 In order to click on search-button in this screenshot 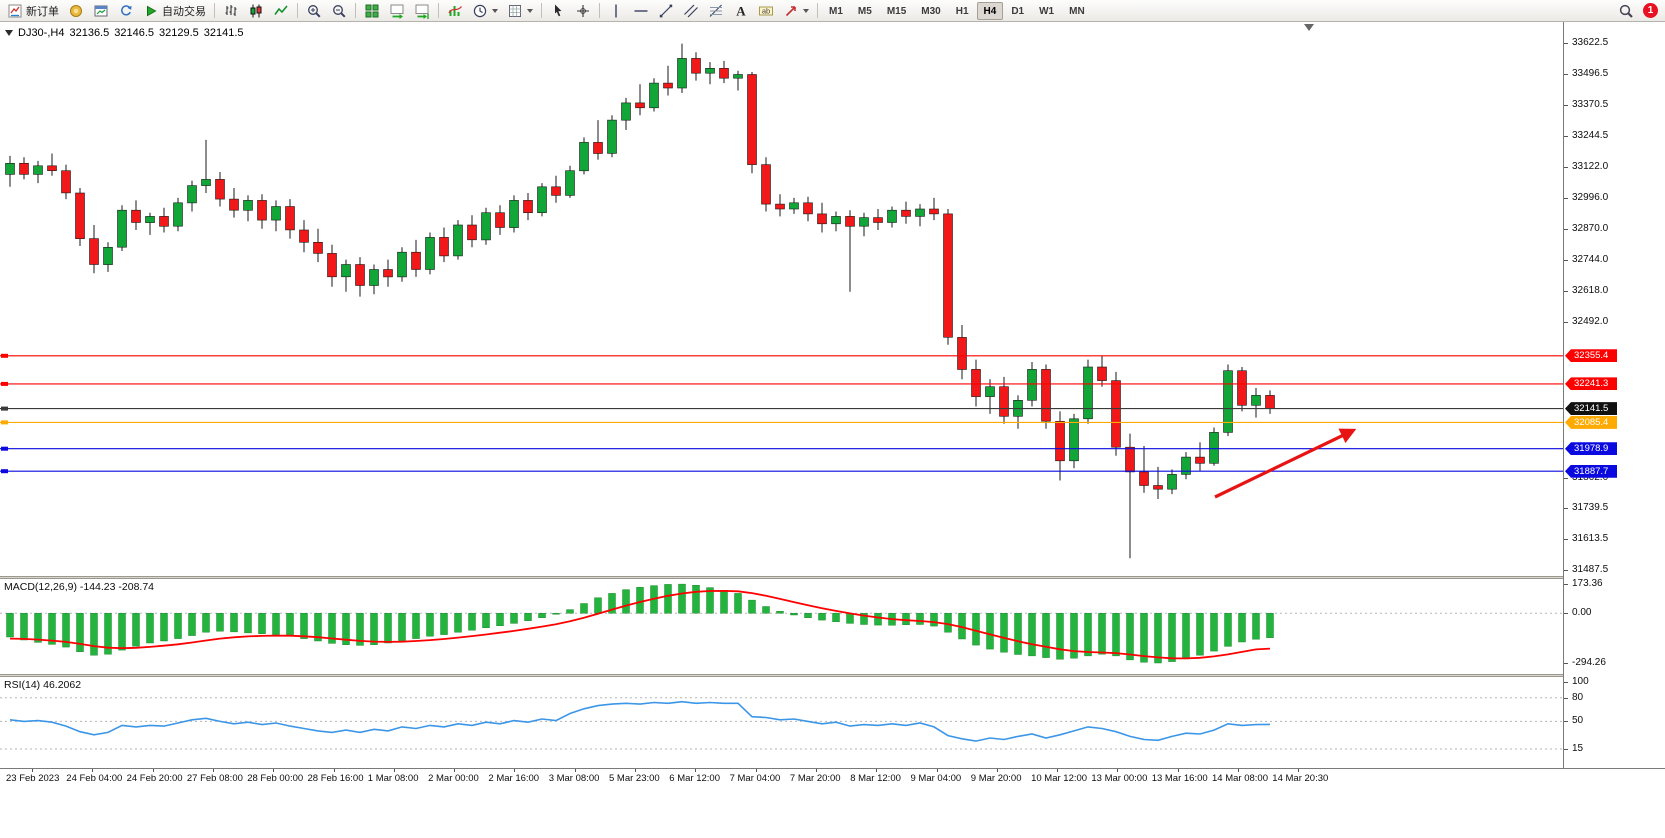, I will do `click(1626, 11)`.